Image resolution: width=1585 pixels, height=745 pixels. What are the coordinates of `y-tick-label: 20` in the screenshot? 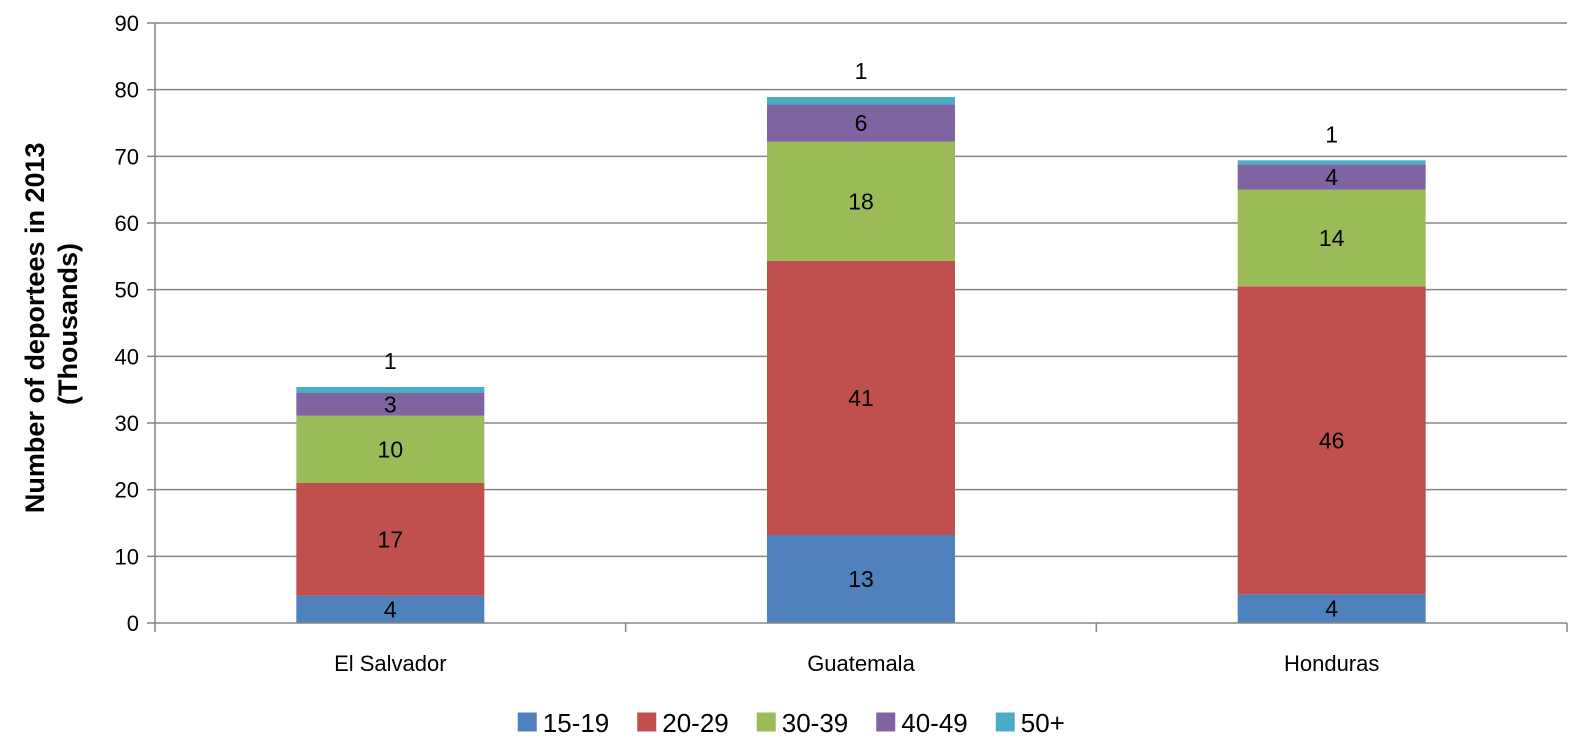 It's located at (127, 490).